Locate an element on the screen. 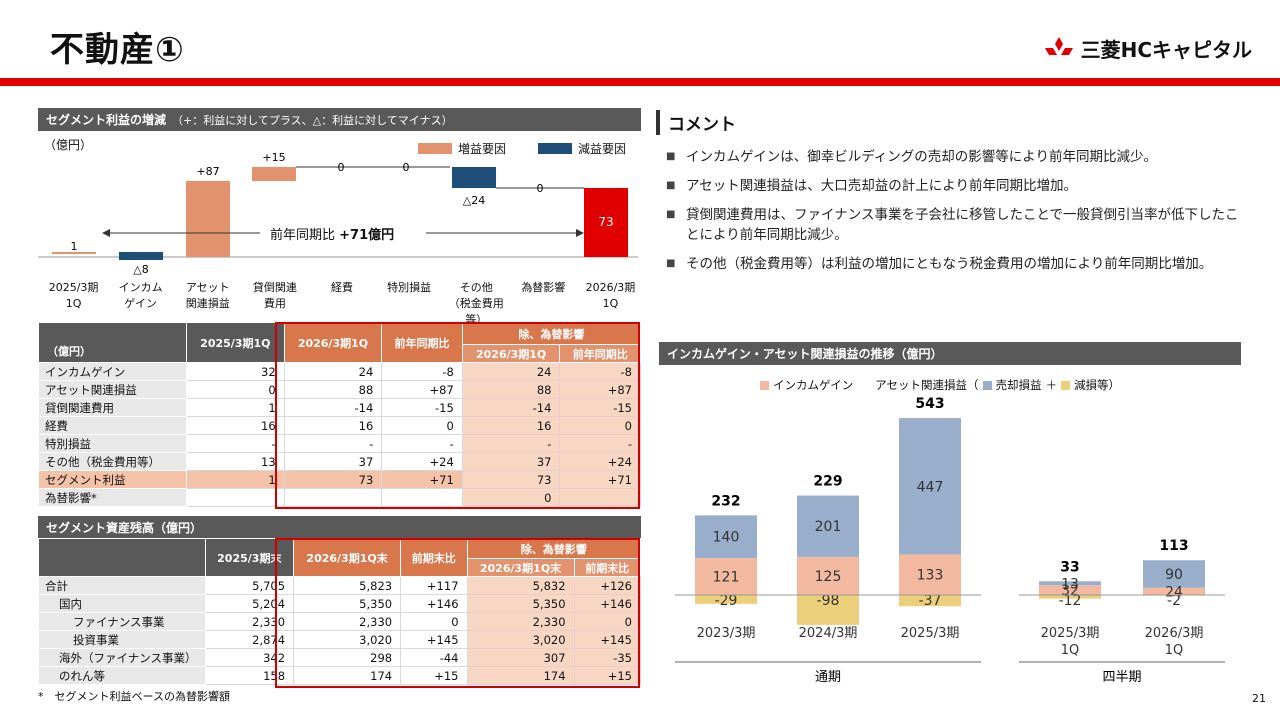  wf-label-special: 0 is located at coordinates (406, 167).